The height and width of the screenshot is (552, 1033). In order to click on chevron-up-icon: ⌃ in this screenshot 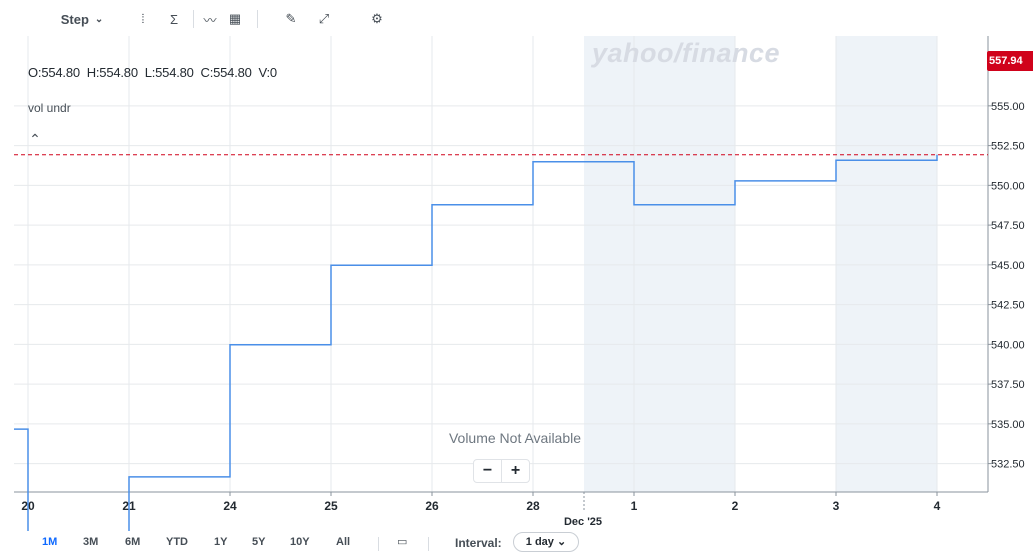, I will do `click(35, 139)`.